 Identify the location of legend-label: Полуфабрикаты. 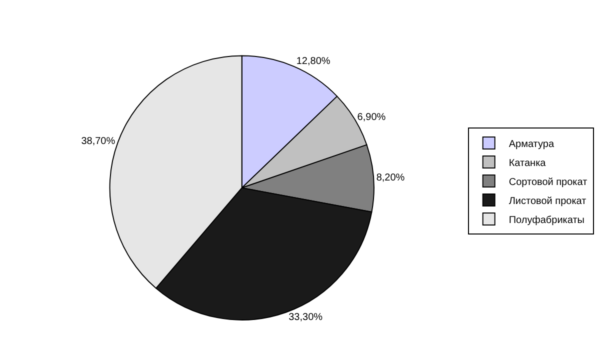
(546, 220).